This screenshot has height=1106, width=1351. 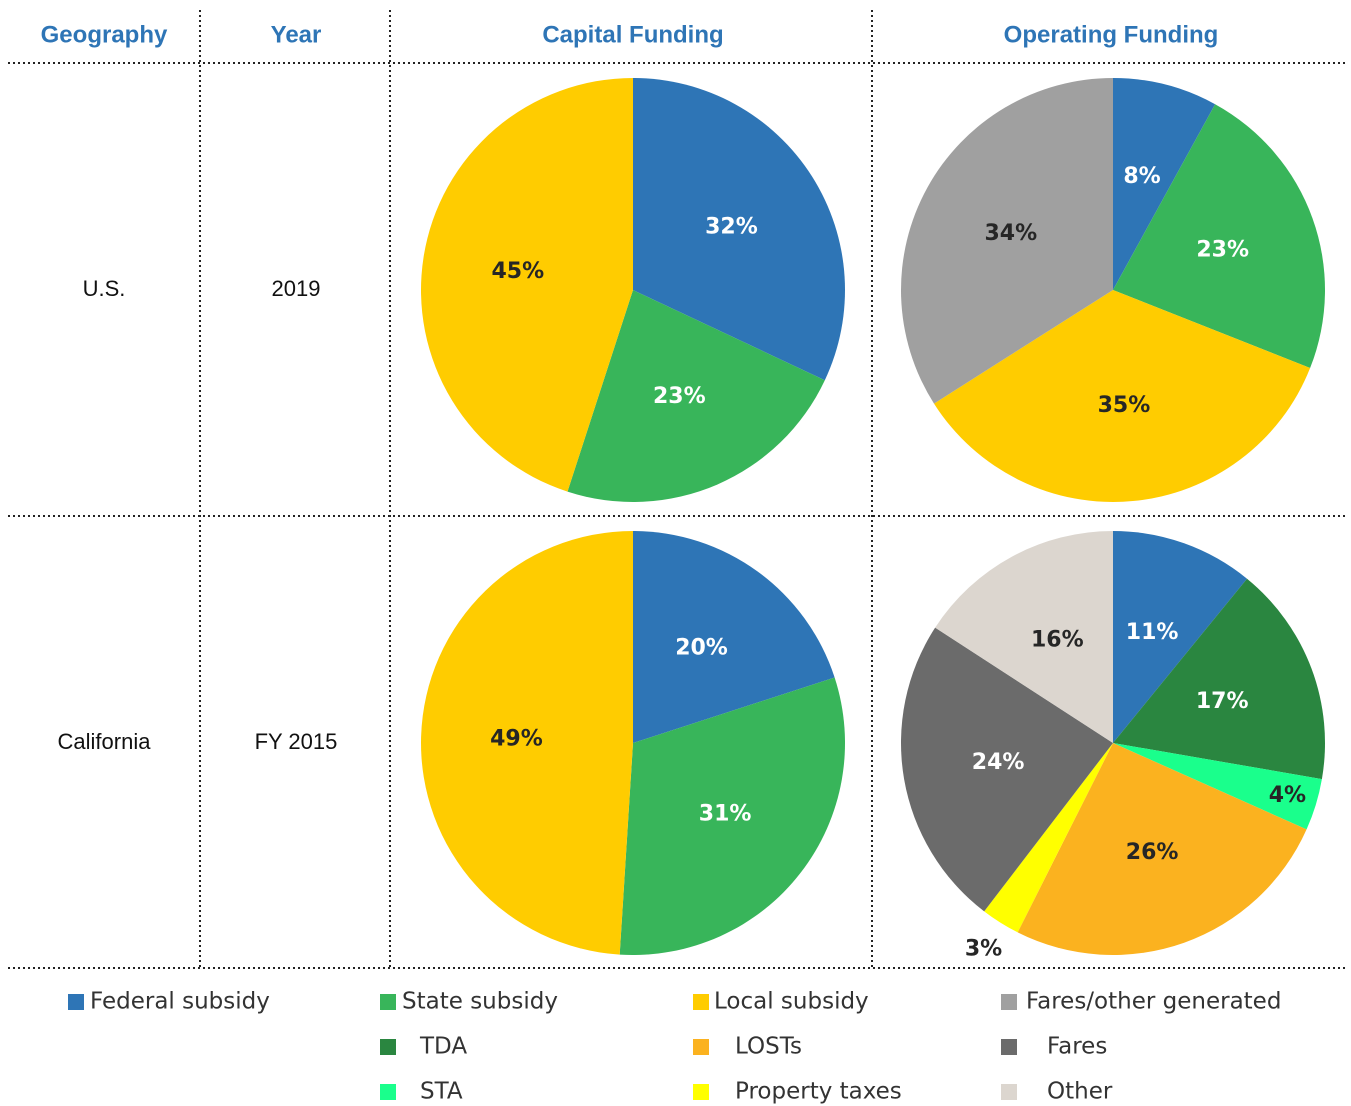 I want to click on data-label: 26%, so click(x=1152, y=852).